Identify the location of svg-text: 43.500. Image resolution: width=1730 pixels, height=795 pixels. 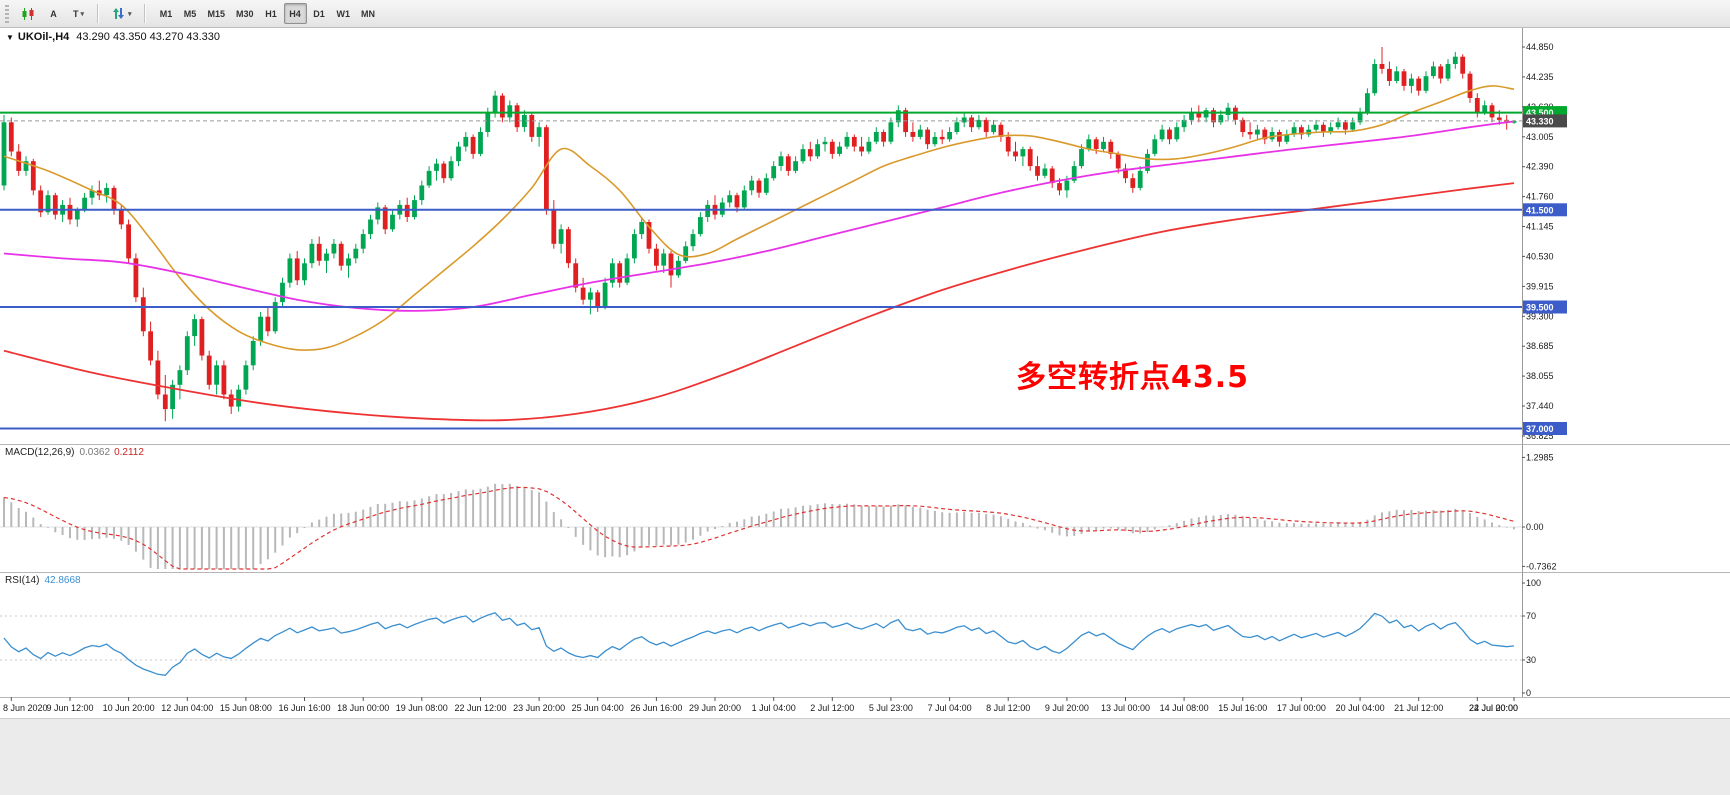
(1540, 113).